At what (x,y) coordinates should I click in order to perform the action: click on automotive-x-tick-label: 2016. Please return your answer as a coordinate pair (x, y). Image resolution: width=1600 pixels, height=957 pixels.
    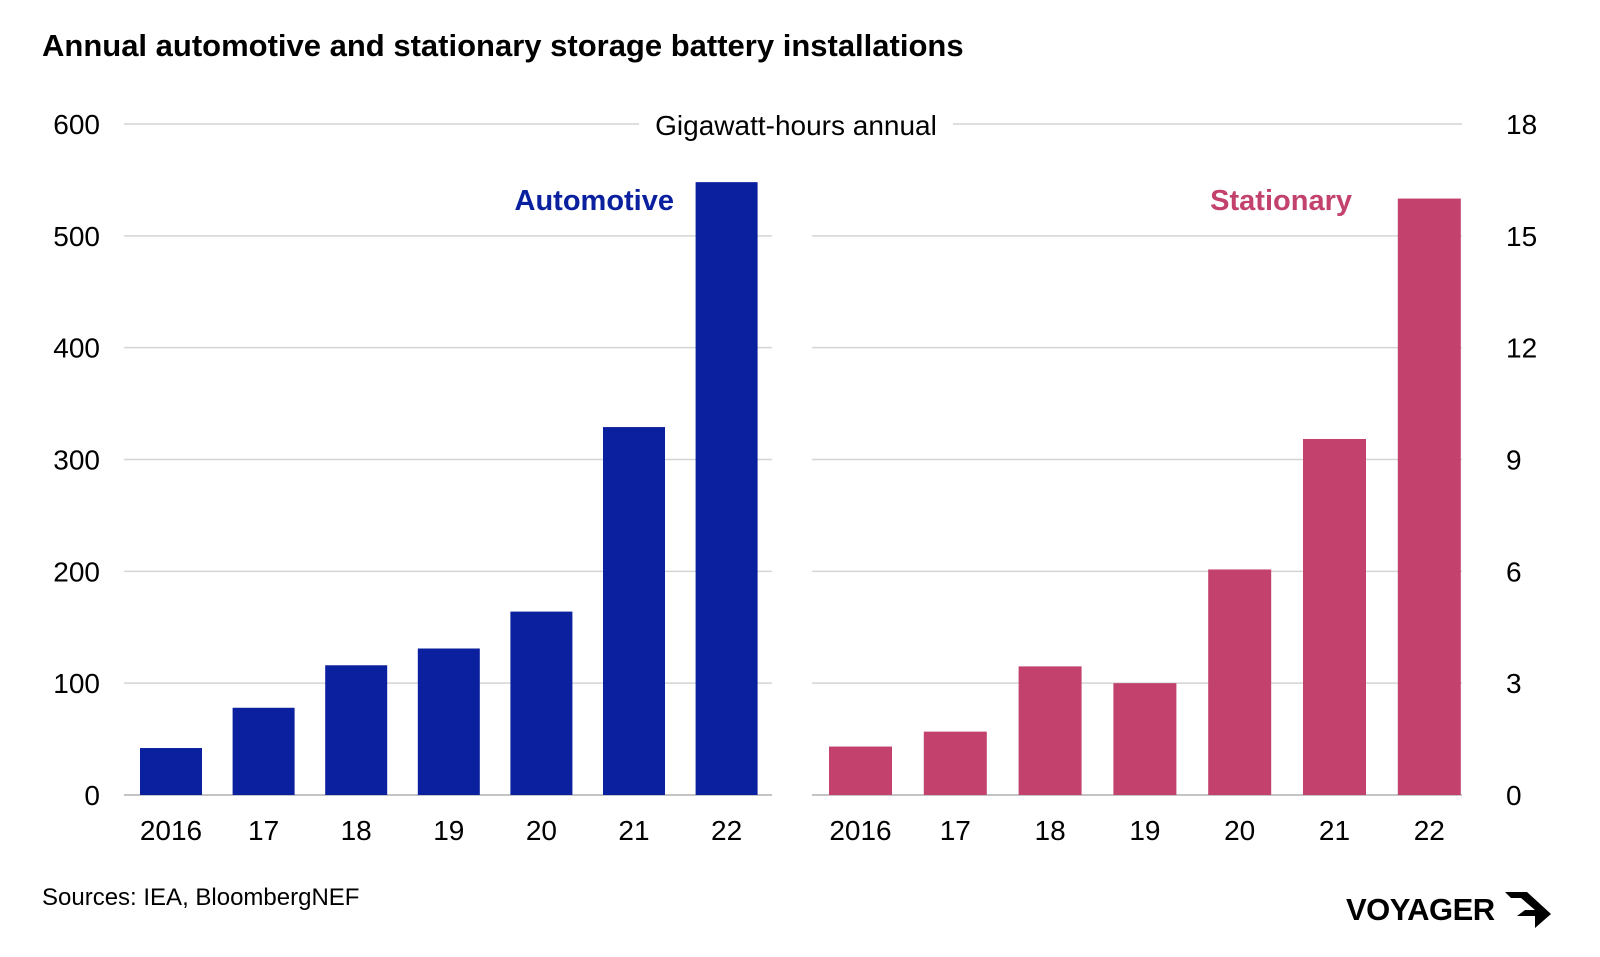
    Looking at the image, I should click on (171, 830).